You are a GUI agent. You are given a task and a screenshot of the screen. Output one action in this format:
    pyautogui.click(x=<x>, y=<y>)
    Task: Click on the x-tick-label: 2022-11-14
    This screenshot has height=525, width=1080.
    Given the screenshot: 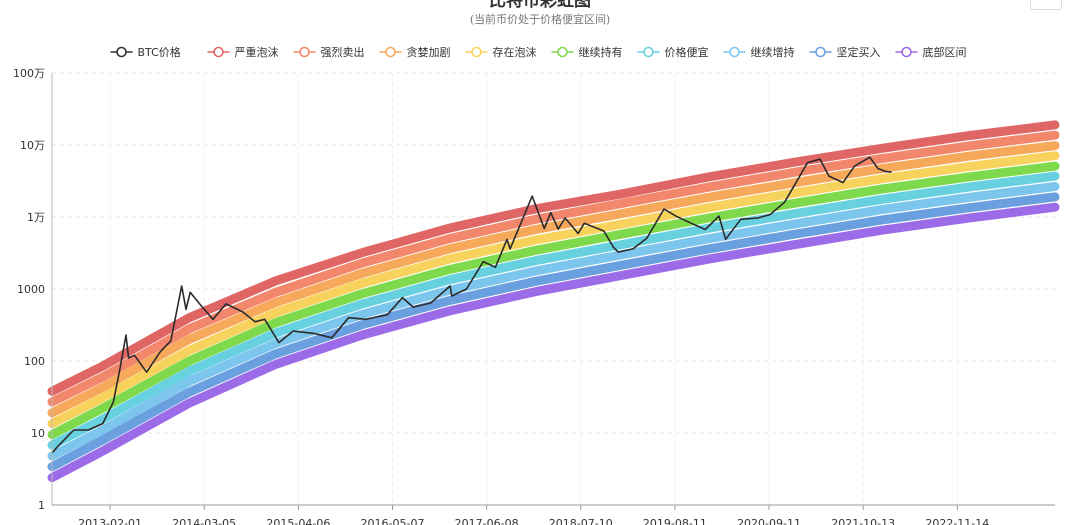 What is the action you would take?
    pyautogui.click(x=957, y=521)
    